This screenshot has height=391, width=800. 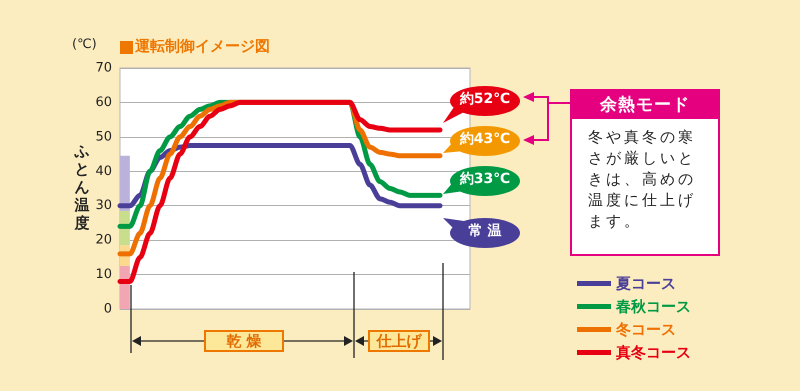 I want to click on annotation: 約33℃, so click(x=485, y=179).